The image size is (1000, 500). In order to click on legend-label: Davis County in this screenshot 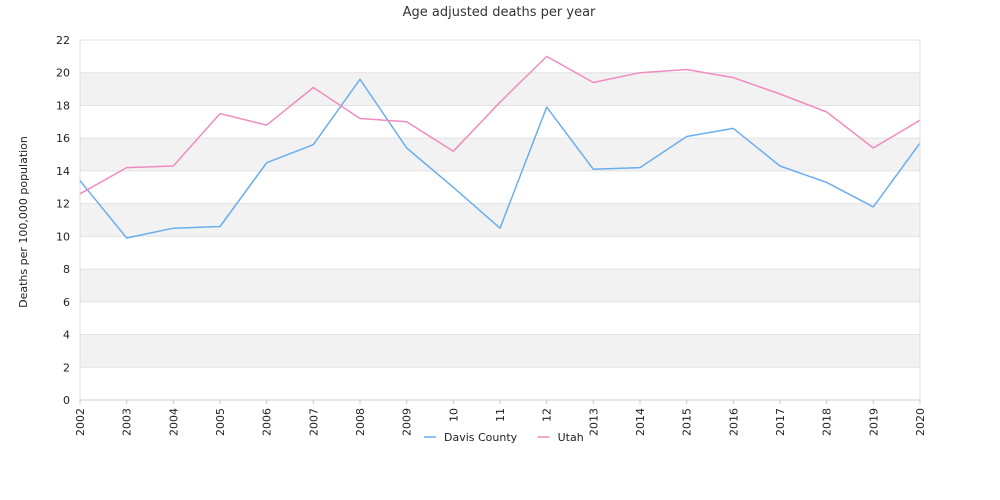, I will do `click(481, 437)`.